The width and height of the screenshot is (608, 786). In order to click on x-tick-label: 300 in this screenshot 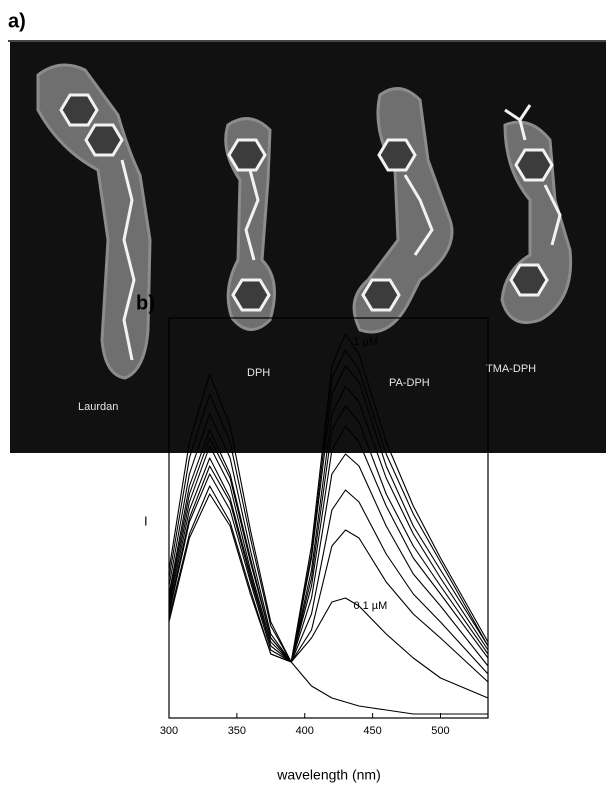, I will do `click(169, 731)`.